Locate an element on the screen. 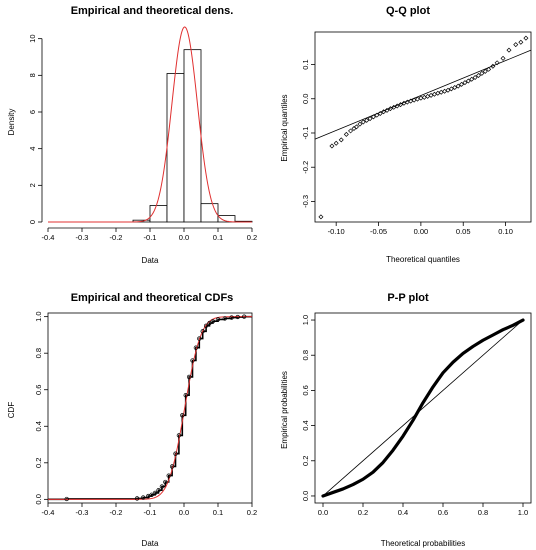 The width and height of the screenshot is (536, 550). qq-y-tick-label: -0.1 is located at coordinates (305, 133).